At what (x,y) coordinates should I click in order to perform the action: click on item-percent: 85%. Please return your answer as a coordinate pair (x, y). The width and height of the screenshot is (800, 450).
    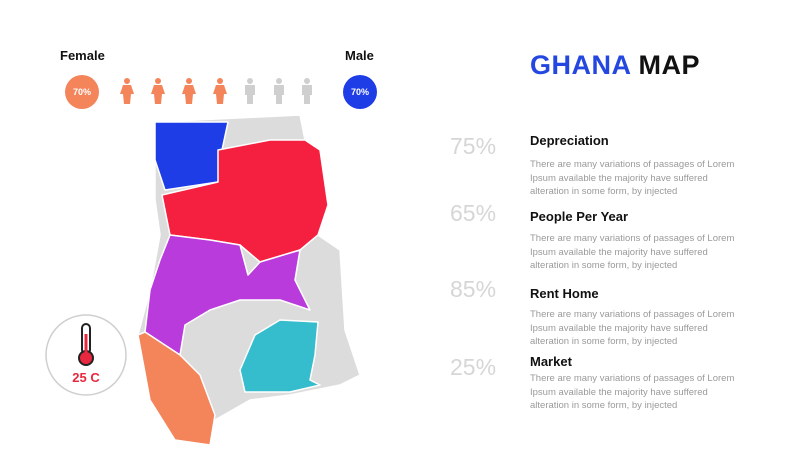
    Looking at the image, I should click on (473, 289).